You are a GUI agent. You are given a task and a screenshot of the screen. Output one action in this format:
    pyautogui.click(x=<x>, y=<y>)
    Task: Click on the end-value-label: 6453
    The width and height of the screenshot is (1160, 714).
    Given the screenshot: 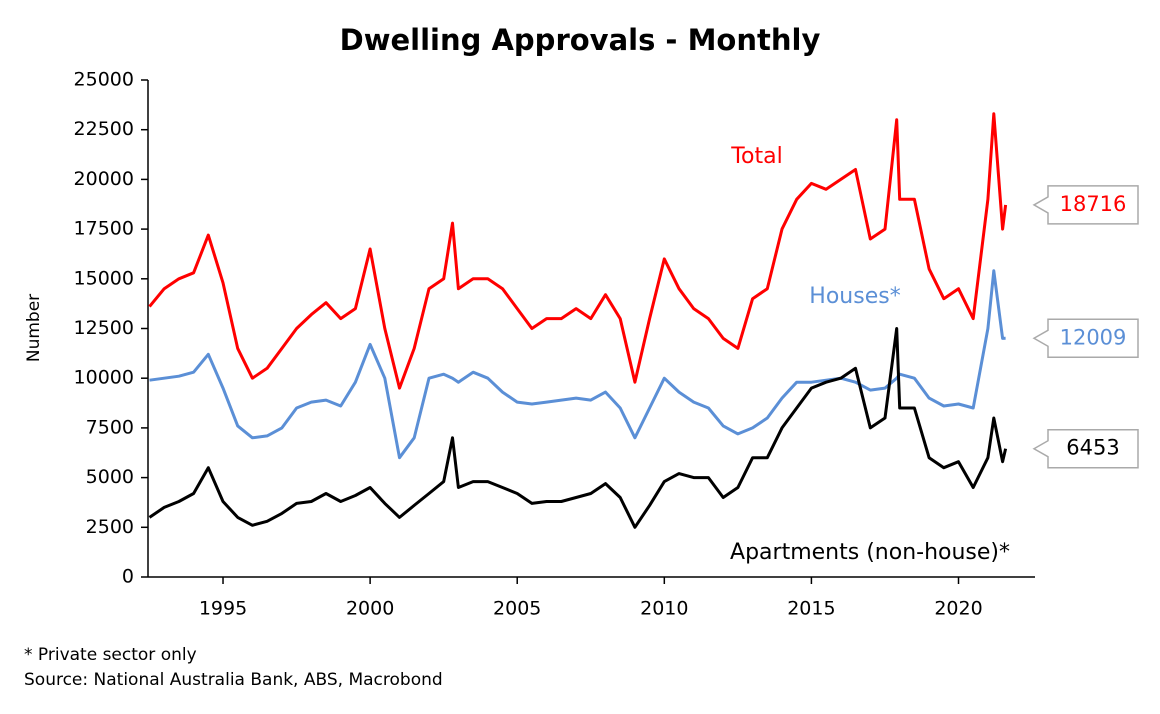 What is the action you would take?
    pyautogui.click(x=1092, y=448)
    